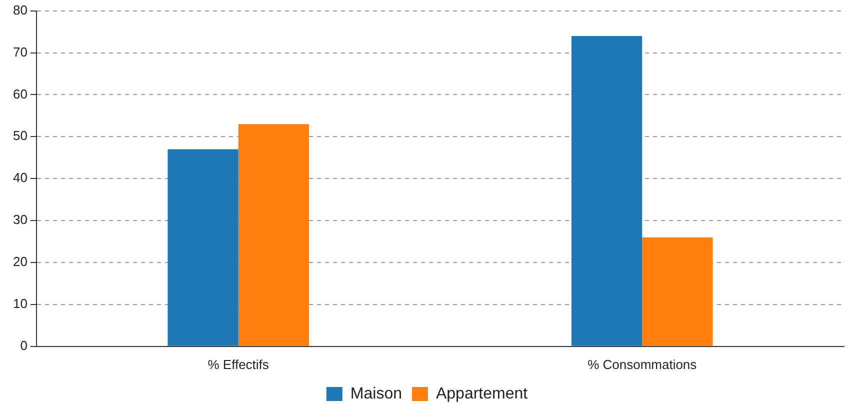 This screenshot has height=412, width=854. What do you see at coordinates (20, 262) in the screenshot?
I see `y-tick-label: 20` at bounding box center [20, 262].